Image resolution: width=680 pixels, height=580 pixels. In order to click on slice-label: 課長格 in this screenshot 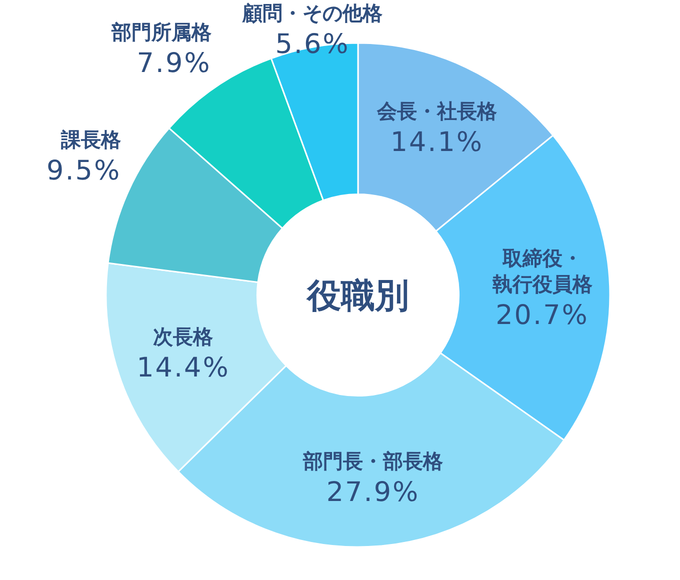, I will do `click(91, 140)`.